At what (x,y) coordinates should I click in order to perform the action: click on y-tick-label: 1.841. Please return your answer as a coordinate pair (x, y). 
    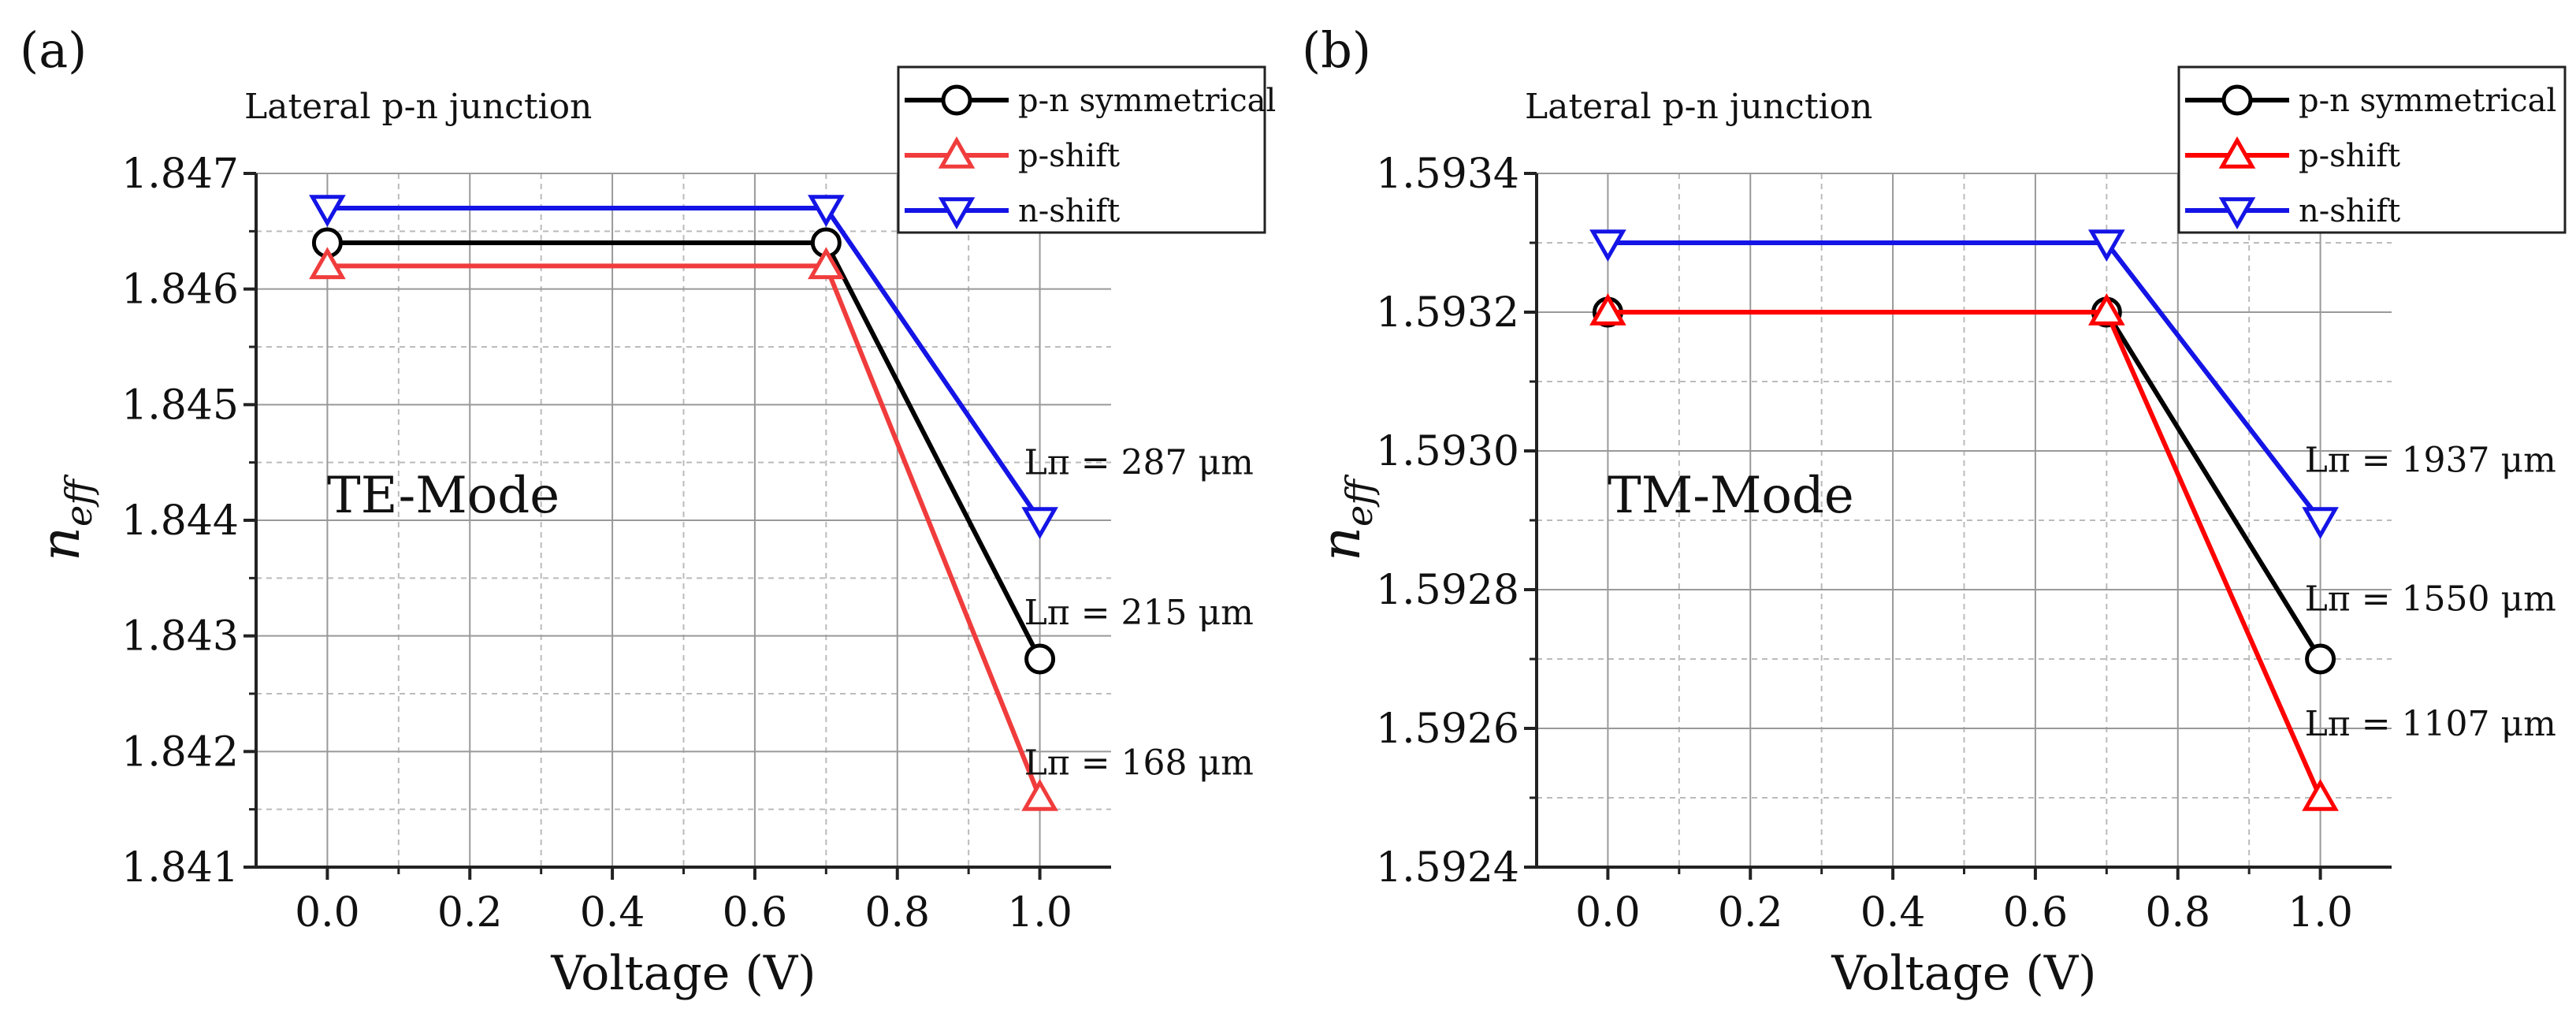
    Looking at the image, I should click on (180, 868).